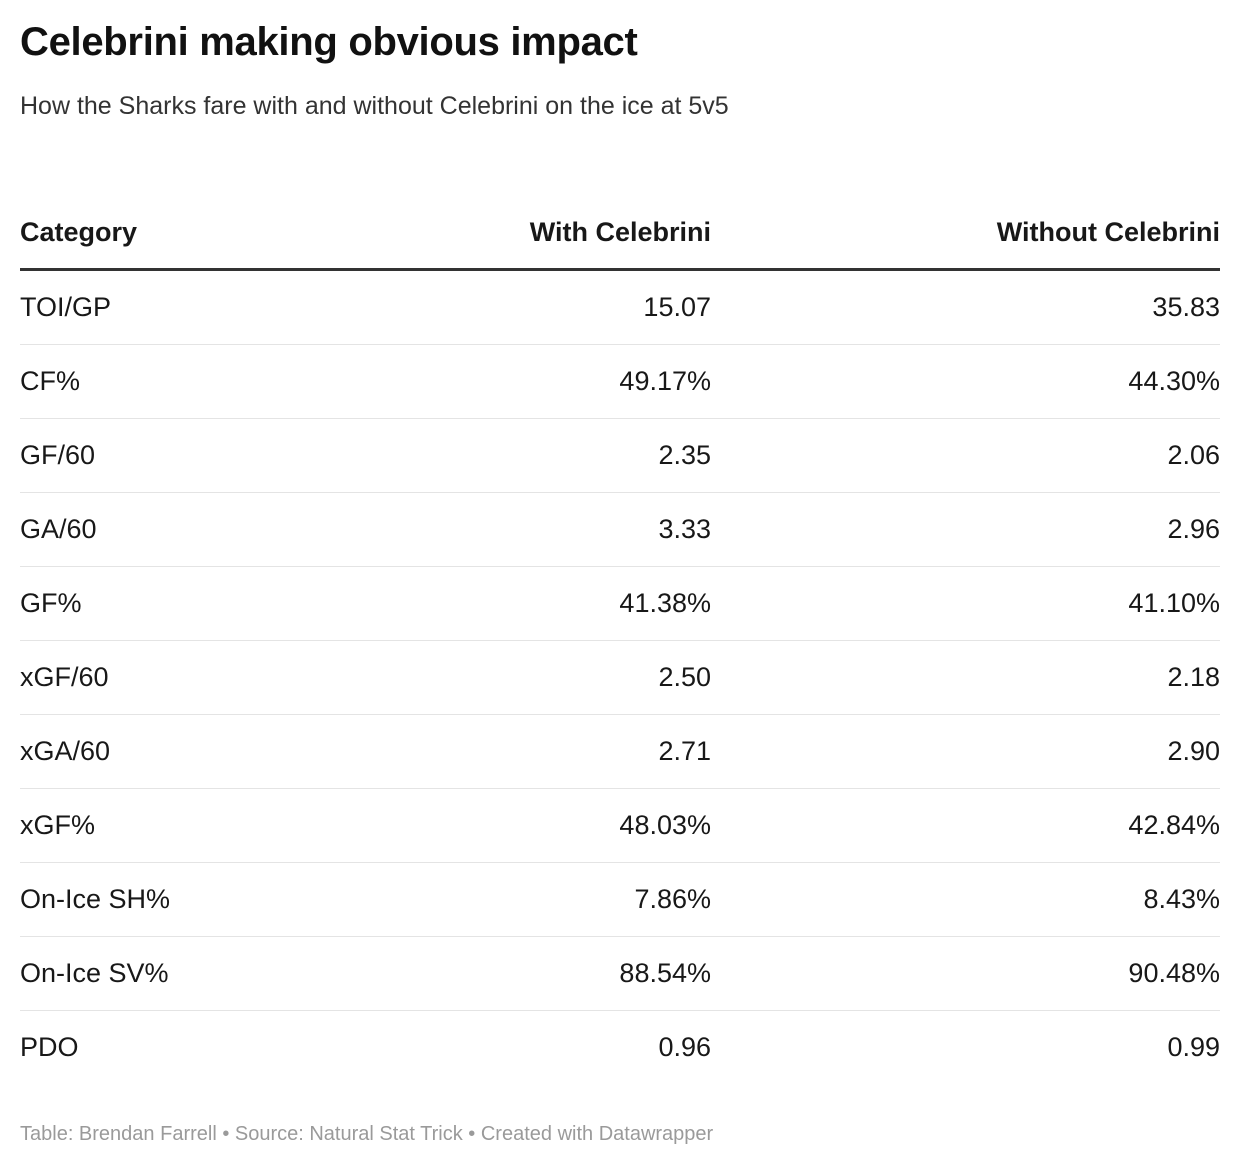  What do you see at coordinates (620, 308) in the screenshot?
I see `table-row: TOI/GP 15.07 35.83` at bounding box center [620, 308].